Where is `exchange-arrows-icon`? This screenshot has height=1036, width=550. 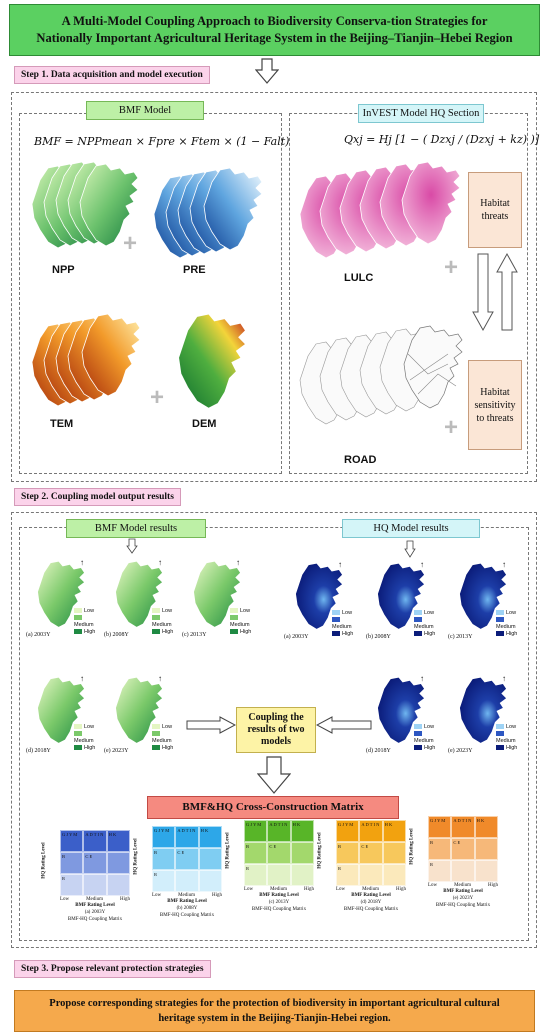 exchange-arrows-icon is located at coordinates (495, 292).